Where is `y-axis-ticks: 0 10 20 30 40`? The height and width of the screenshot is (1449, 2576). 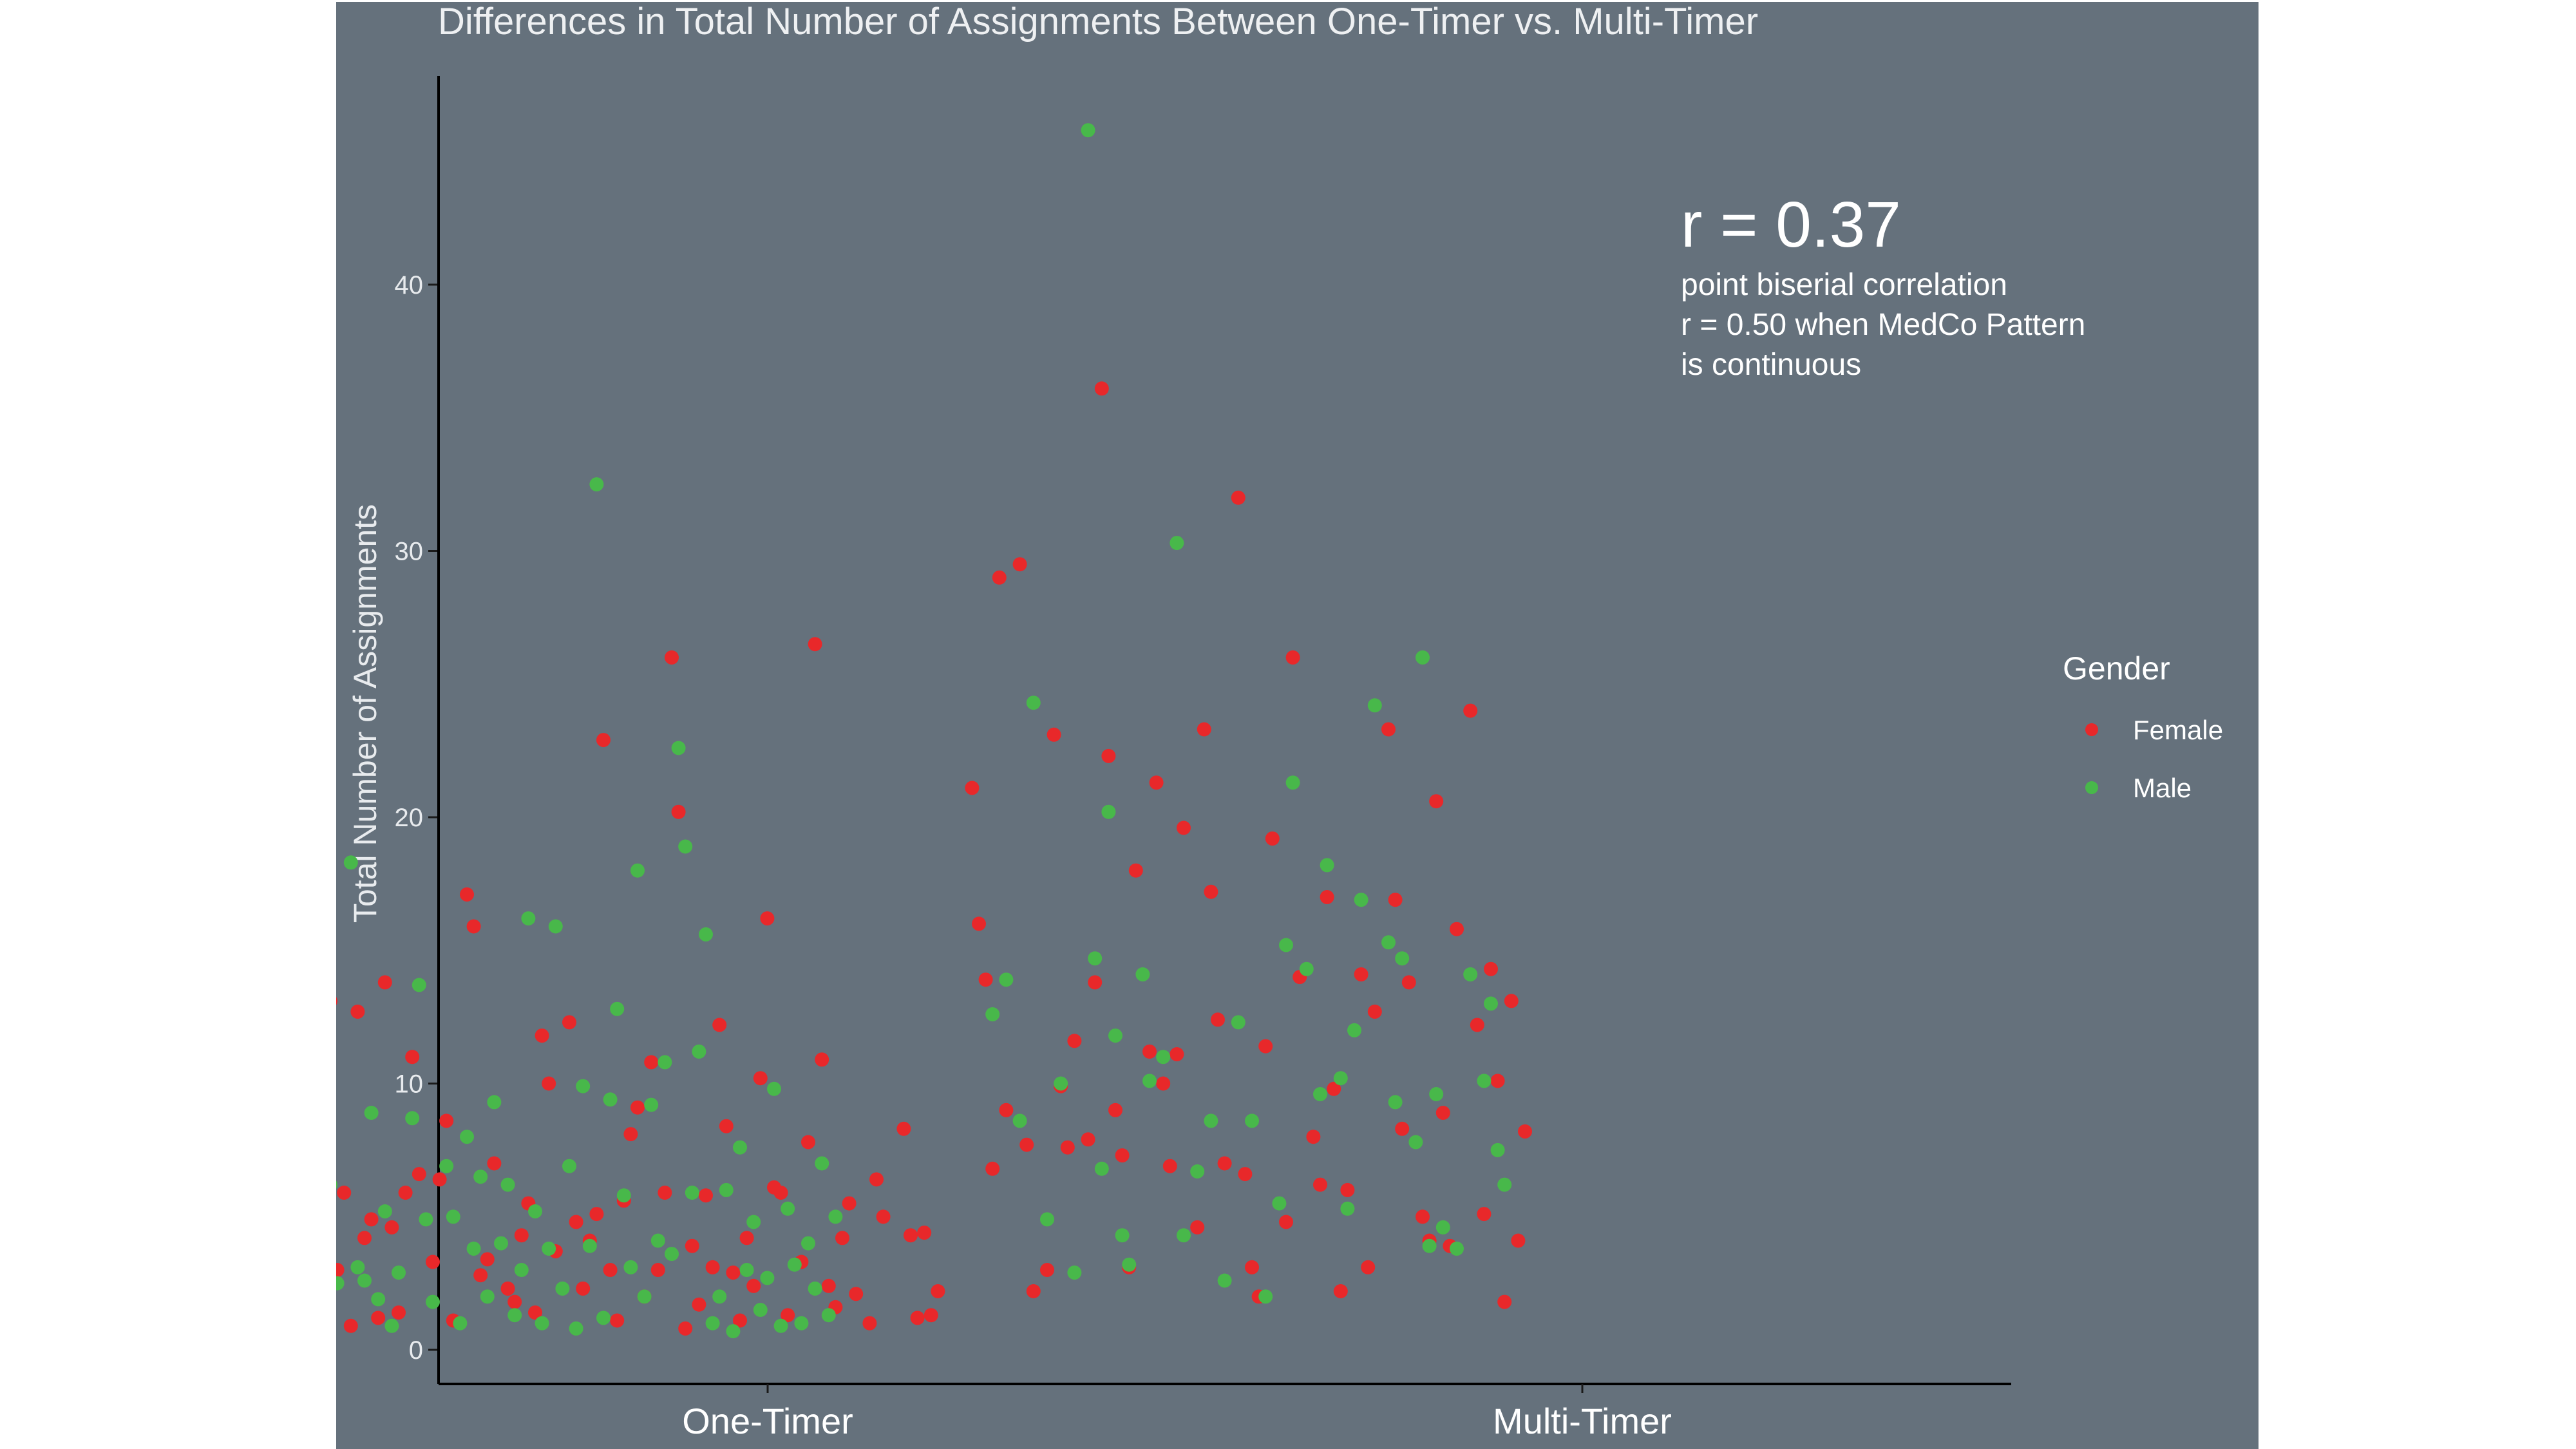
y-axis-ticks: 0 10 20 30 40 is located at coordinates (417, 818).